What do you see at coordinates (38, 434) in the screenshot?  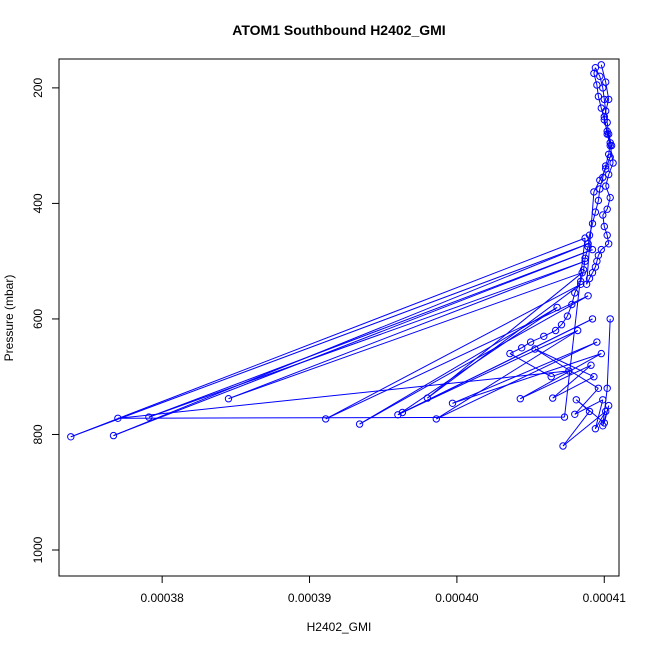 I see `y-tick-label: 800` at bounding box center [38, 434].